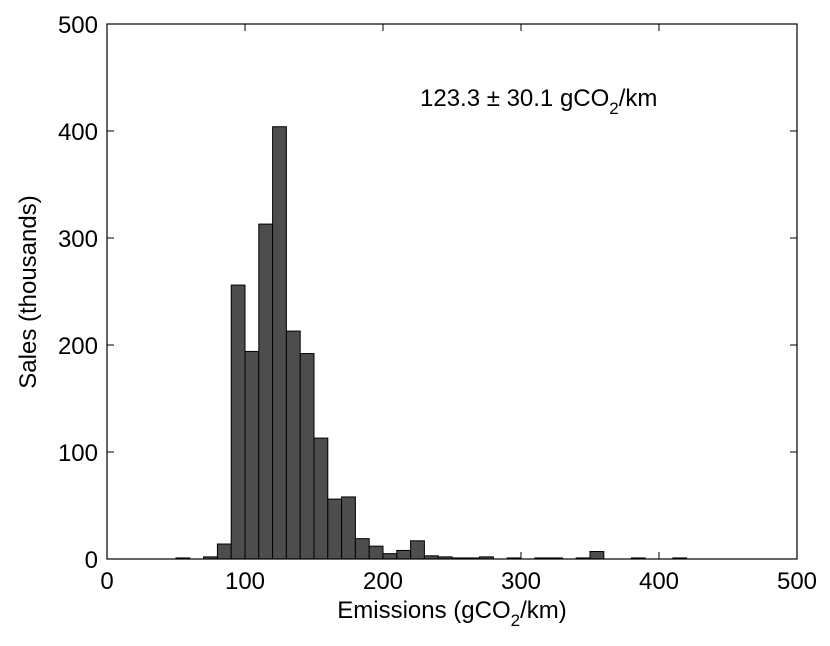  Describe the element at coordinates (78, 239) in the screenshot. I see `y-tick-label: 300` at that location.